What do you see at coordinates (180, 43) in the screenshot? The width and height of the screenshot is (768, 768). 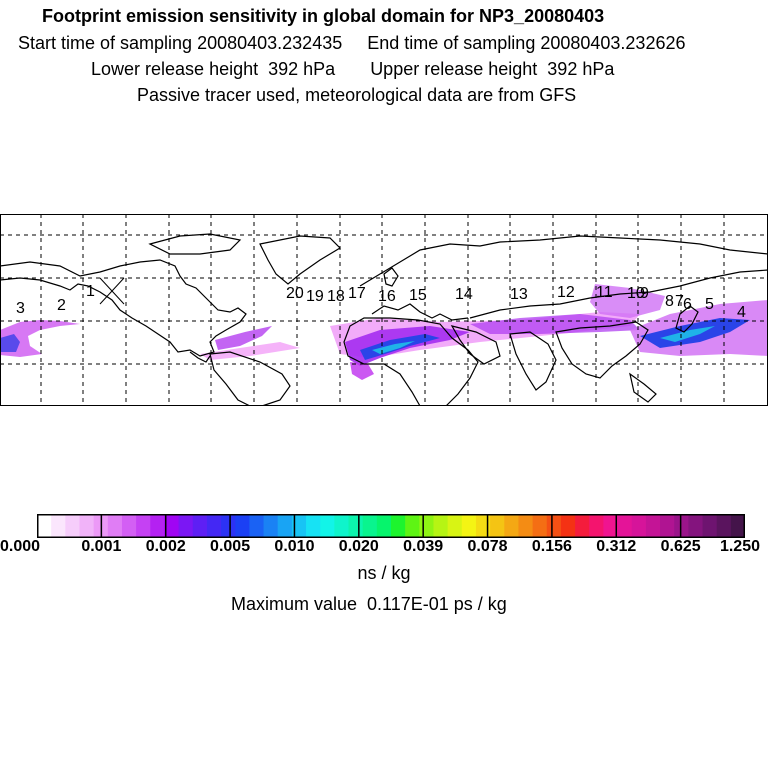 I see `start-time: Start time of sampling 20080403.232435` at bounding box center [180, 43].